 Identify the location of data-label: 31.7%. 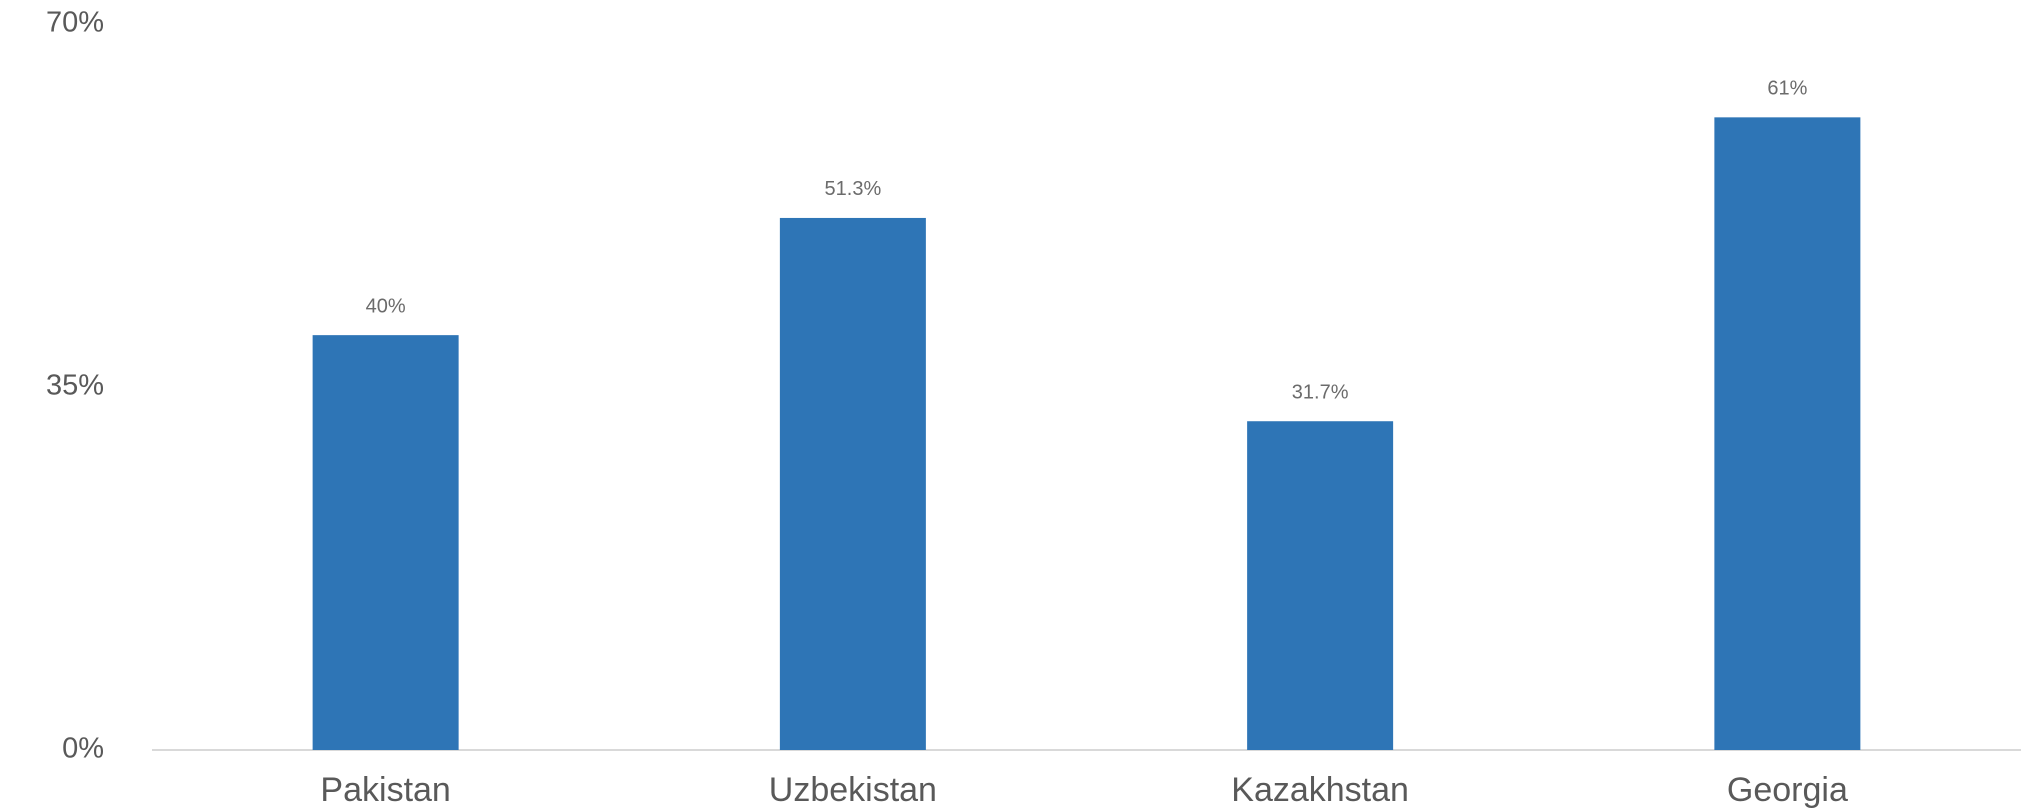
(1320, 393).